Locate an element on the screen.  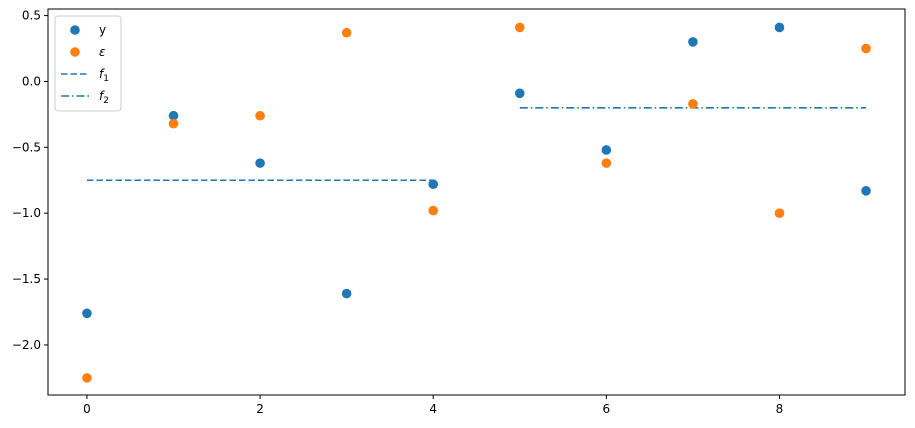
legend-label: ε is located at coordinates (102, 52).